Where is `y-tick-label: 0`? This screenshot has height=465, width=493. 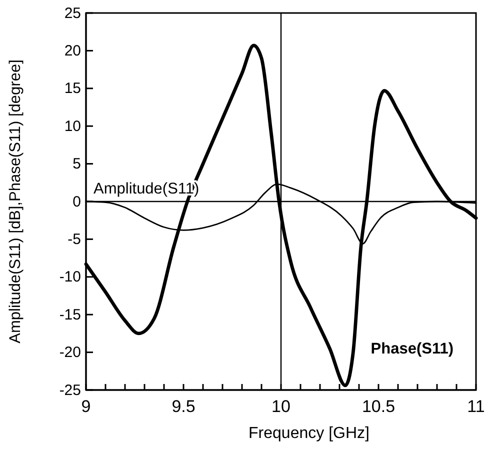
y-tick-label: 0 is located at coordinates (76, 201).